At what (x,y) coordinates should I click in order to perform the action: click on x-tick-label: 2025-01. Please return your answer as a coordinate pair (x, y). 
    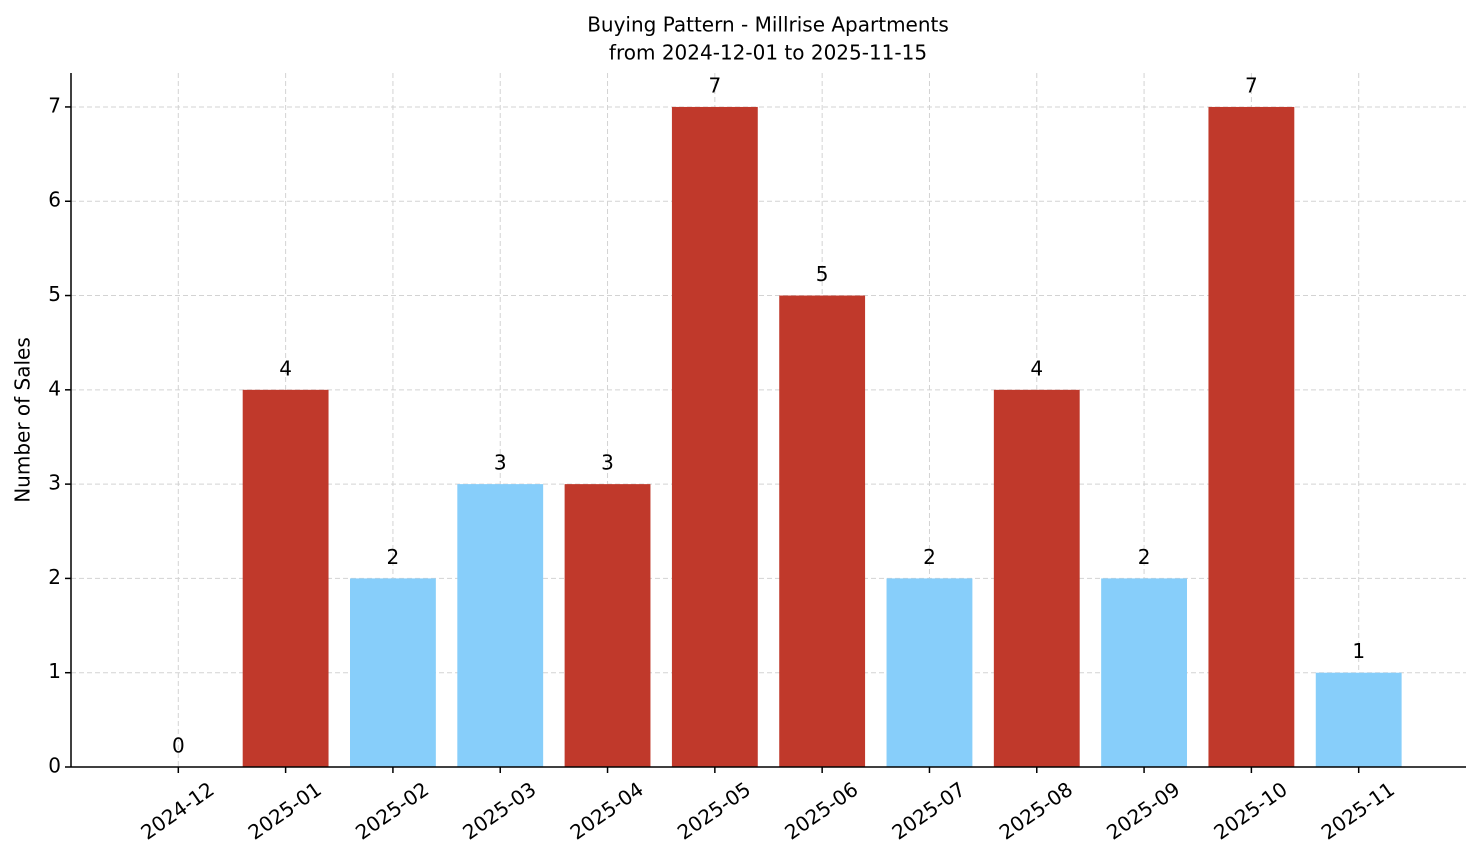
    Looking at the image, I should click on (285, 811).